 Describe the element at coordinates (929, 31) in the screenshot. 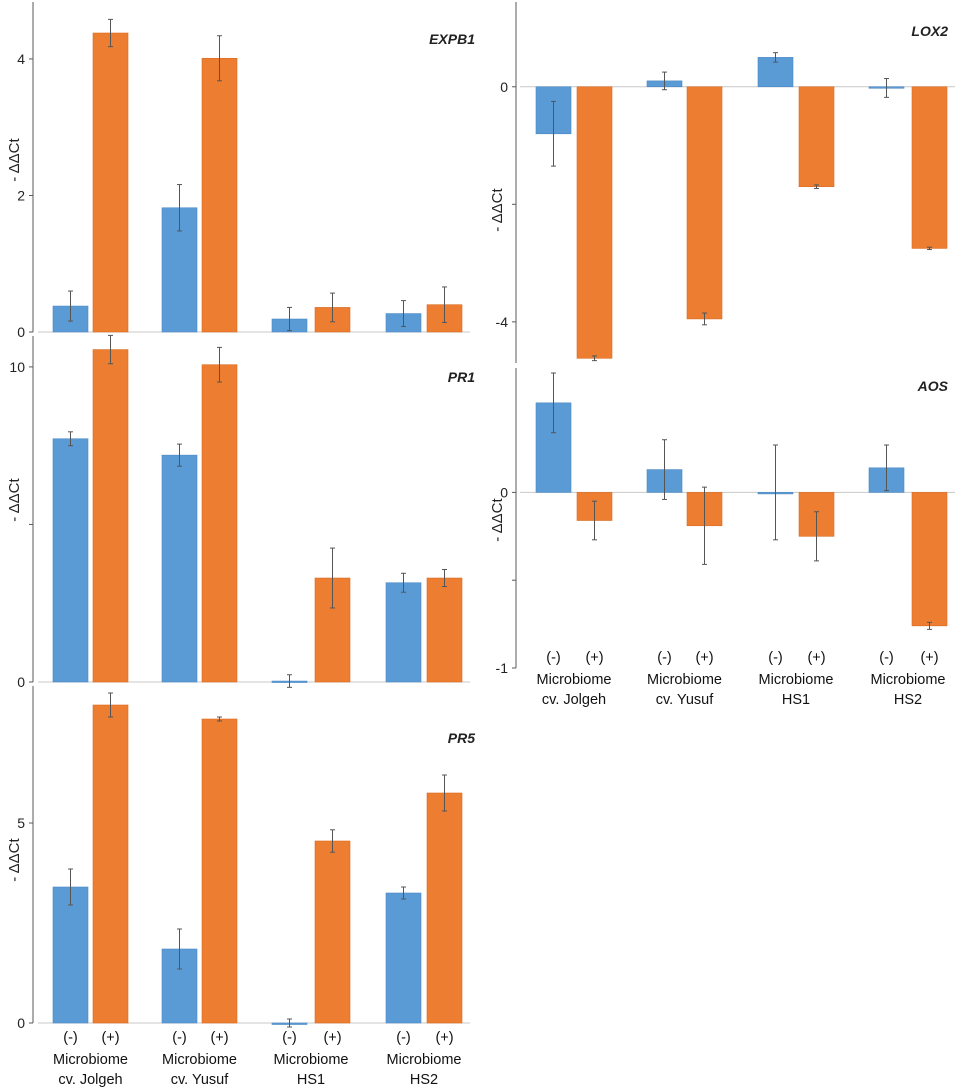

I see `gene-label: LOX2` at that location.